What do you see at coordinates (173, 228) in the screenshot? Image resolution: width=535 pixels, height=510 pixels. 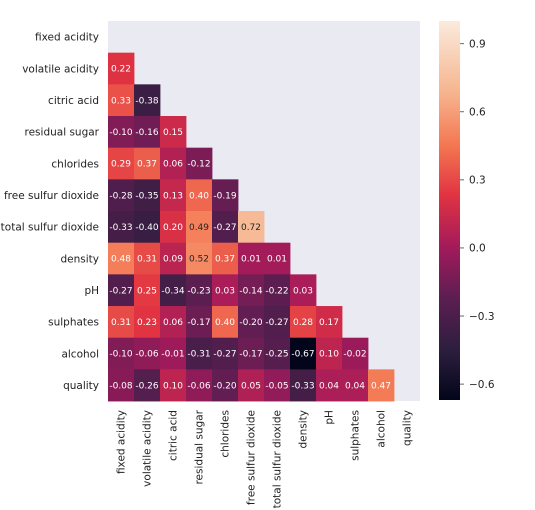 I see `cell-value-label: 0.20` at bounding box center [173, 228].